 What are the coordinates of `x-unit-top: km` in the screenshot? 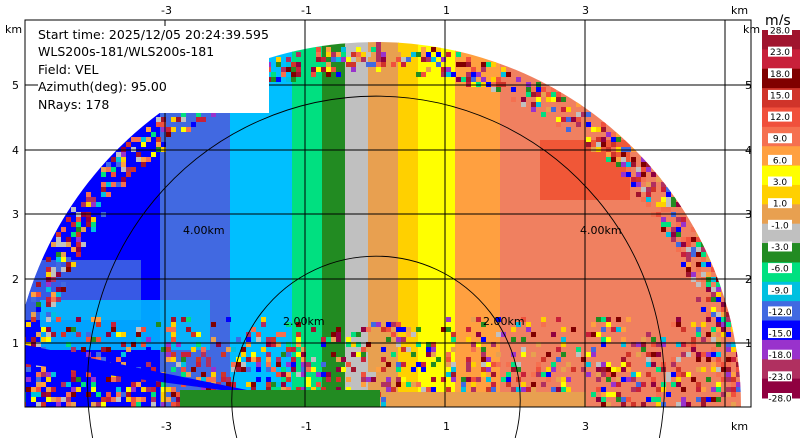 It's located at (739, 10).